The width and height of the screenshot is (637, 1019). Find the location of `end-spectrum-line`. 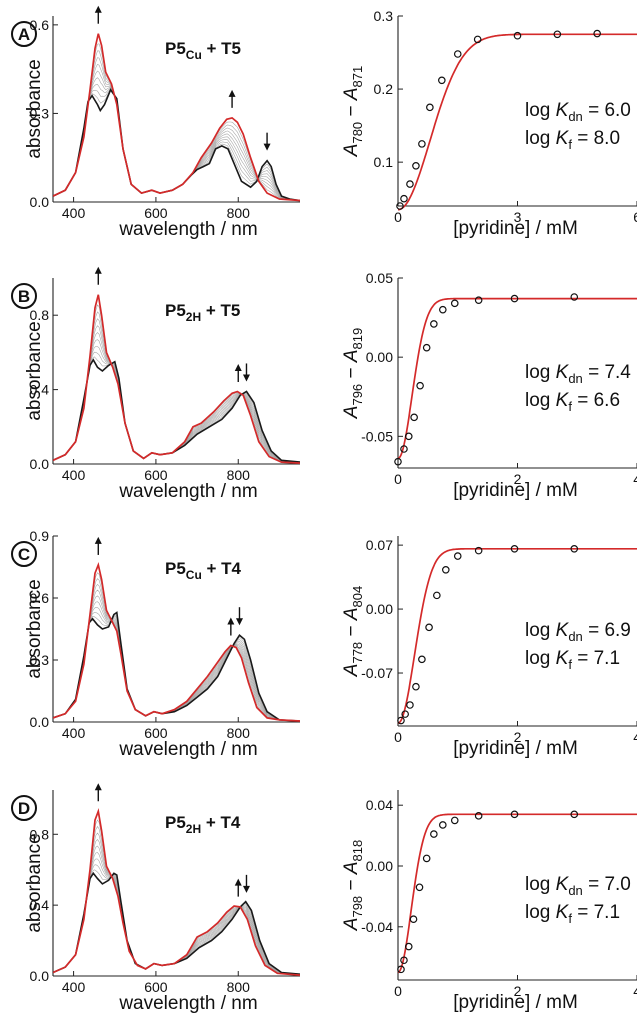

end-spectrum-line is located at coordinates (176, 117).